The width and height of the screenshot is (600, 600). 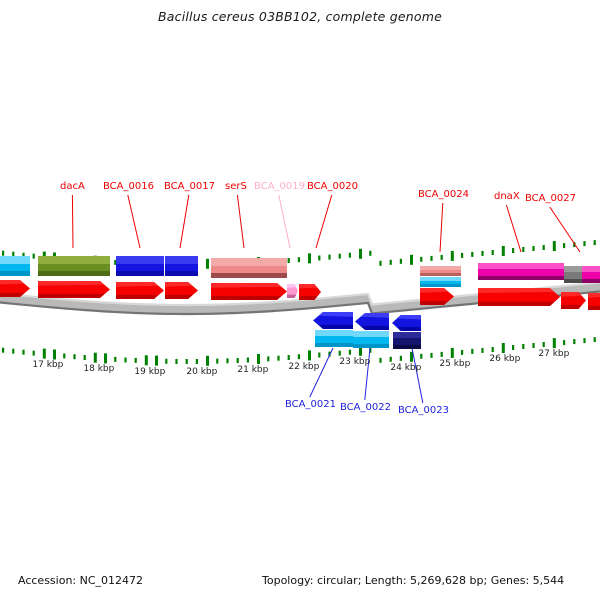 What do you see at coordinates (189, 186) in the screenshot?
I see `gene-label: BCA_0017` at bounding box center [189, 186].